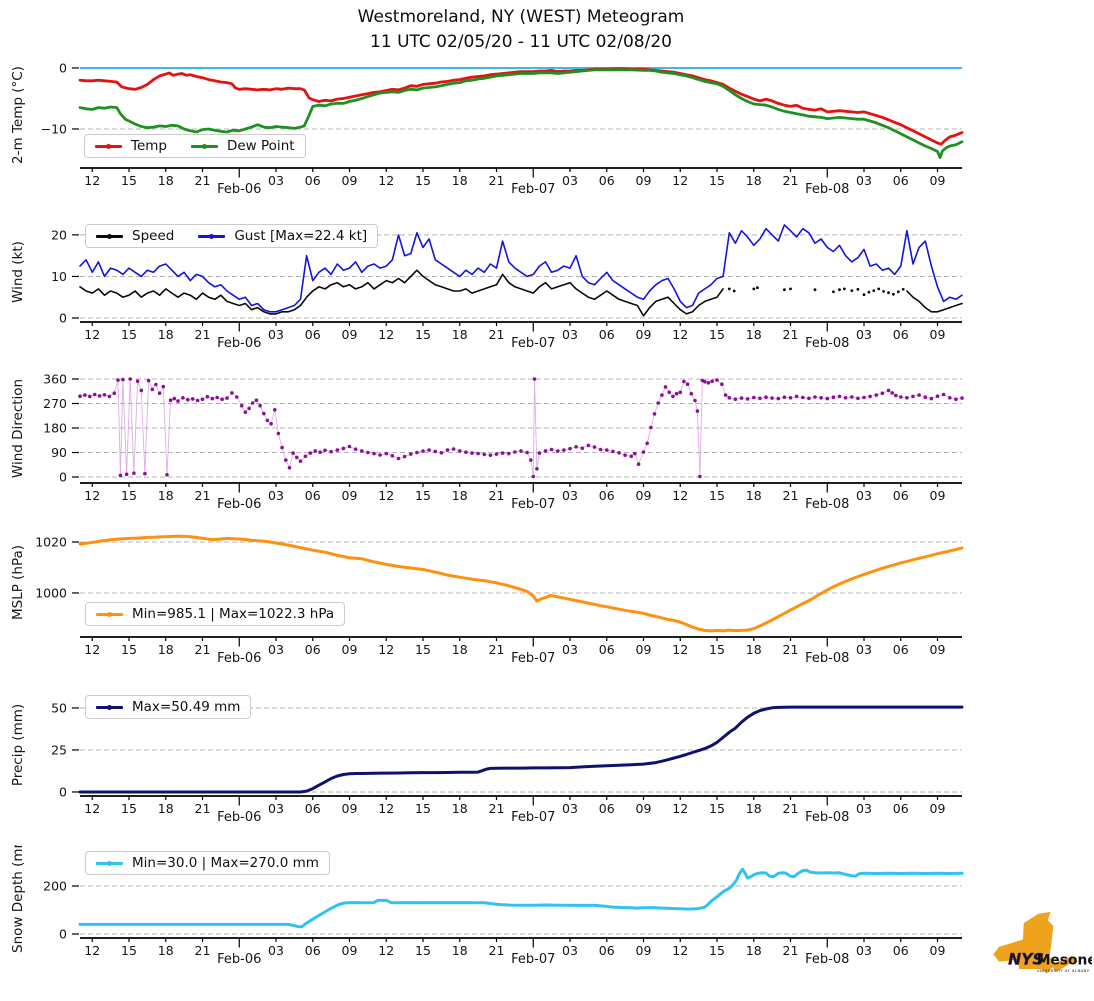 This screenshot has height=1001, width=1094. What do you see at coordinates (18, 428) in the screenshot?
I see `svg-text: Wind Direction` at bounding box center [18, 428].